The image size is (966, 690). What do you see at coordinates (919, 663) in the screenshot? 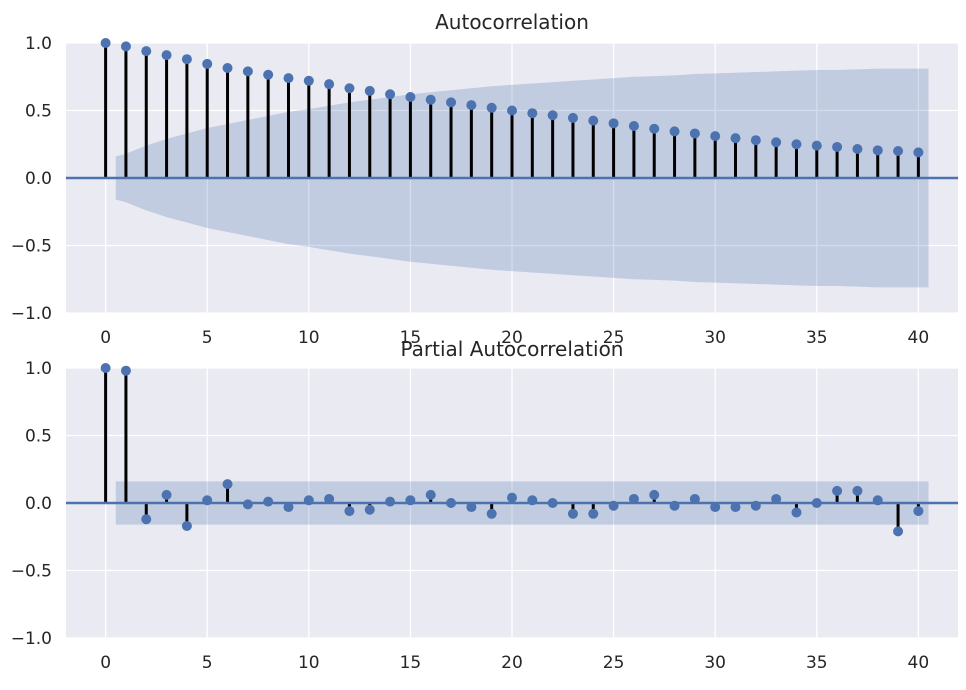
I see `pacf-x-tick-label: 40` at bounding box center [919, 663].